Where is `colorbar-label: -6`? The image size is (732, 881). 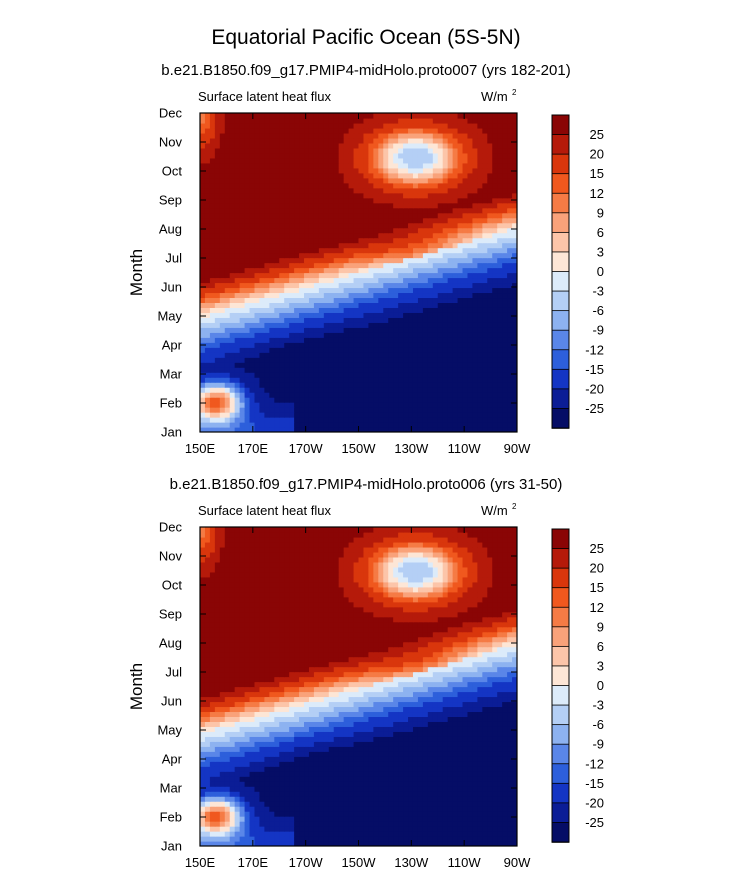
colorbar-label: -6 is located at coordinates (598, 310).